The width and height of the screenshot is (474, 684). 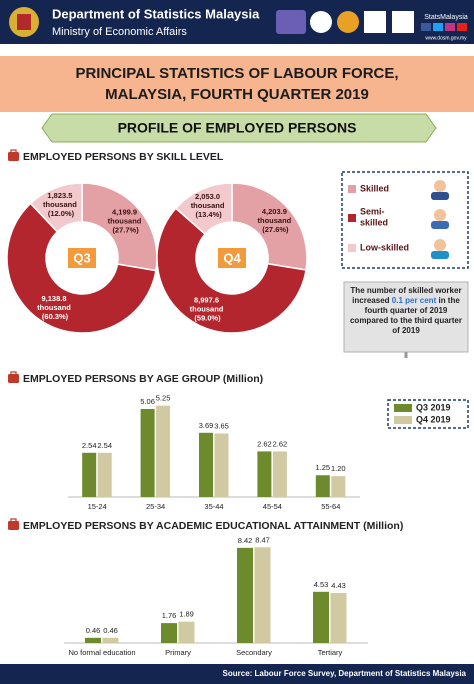 I want to click on title: PRINCIPAL STATISTICS OF LABOUR FORCE,, so click(x=236, y=73).